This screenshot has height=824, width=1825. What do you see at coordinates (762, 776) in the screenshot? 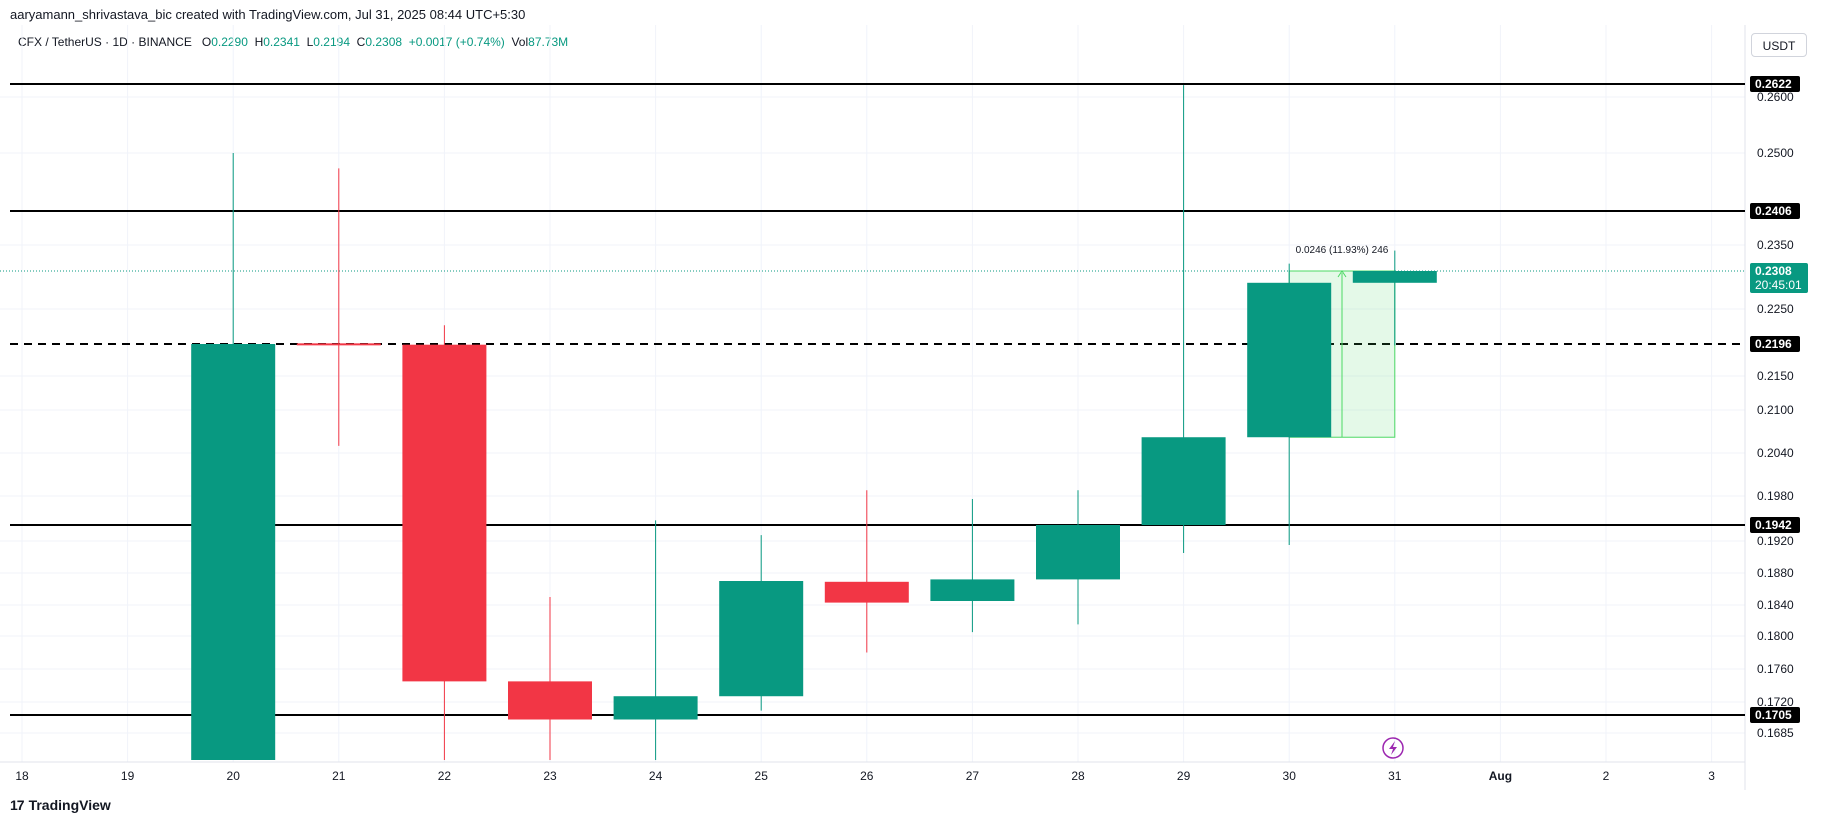
I see `time-tick-label: 25` at bounding box center [762, 776].